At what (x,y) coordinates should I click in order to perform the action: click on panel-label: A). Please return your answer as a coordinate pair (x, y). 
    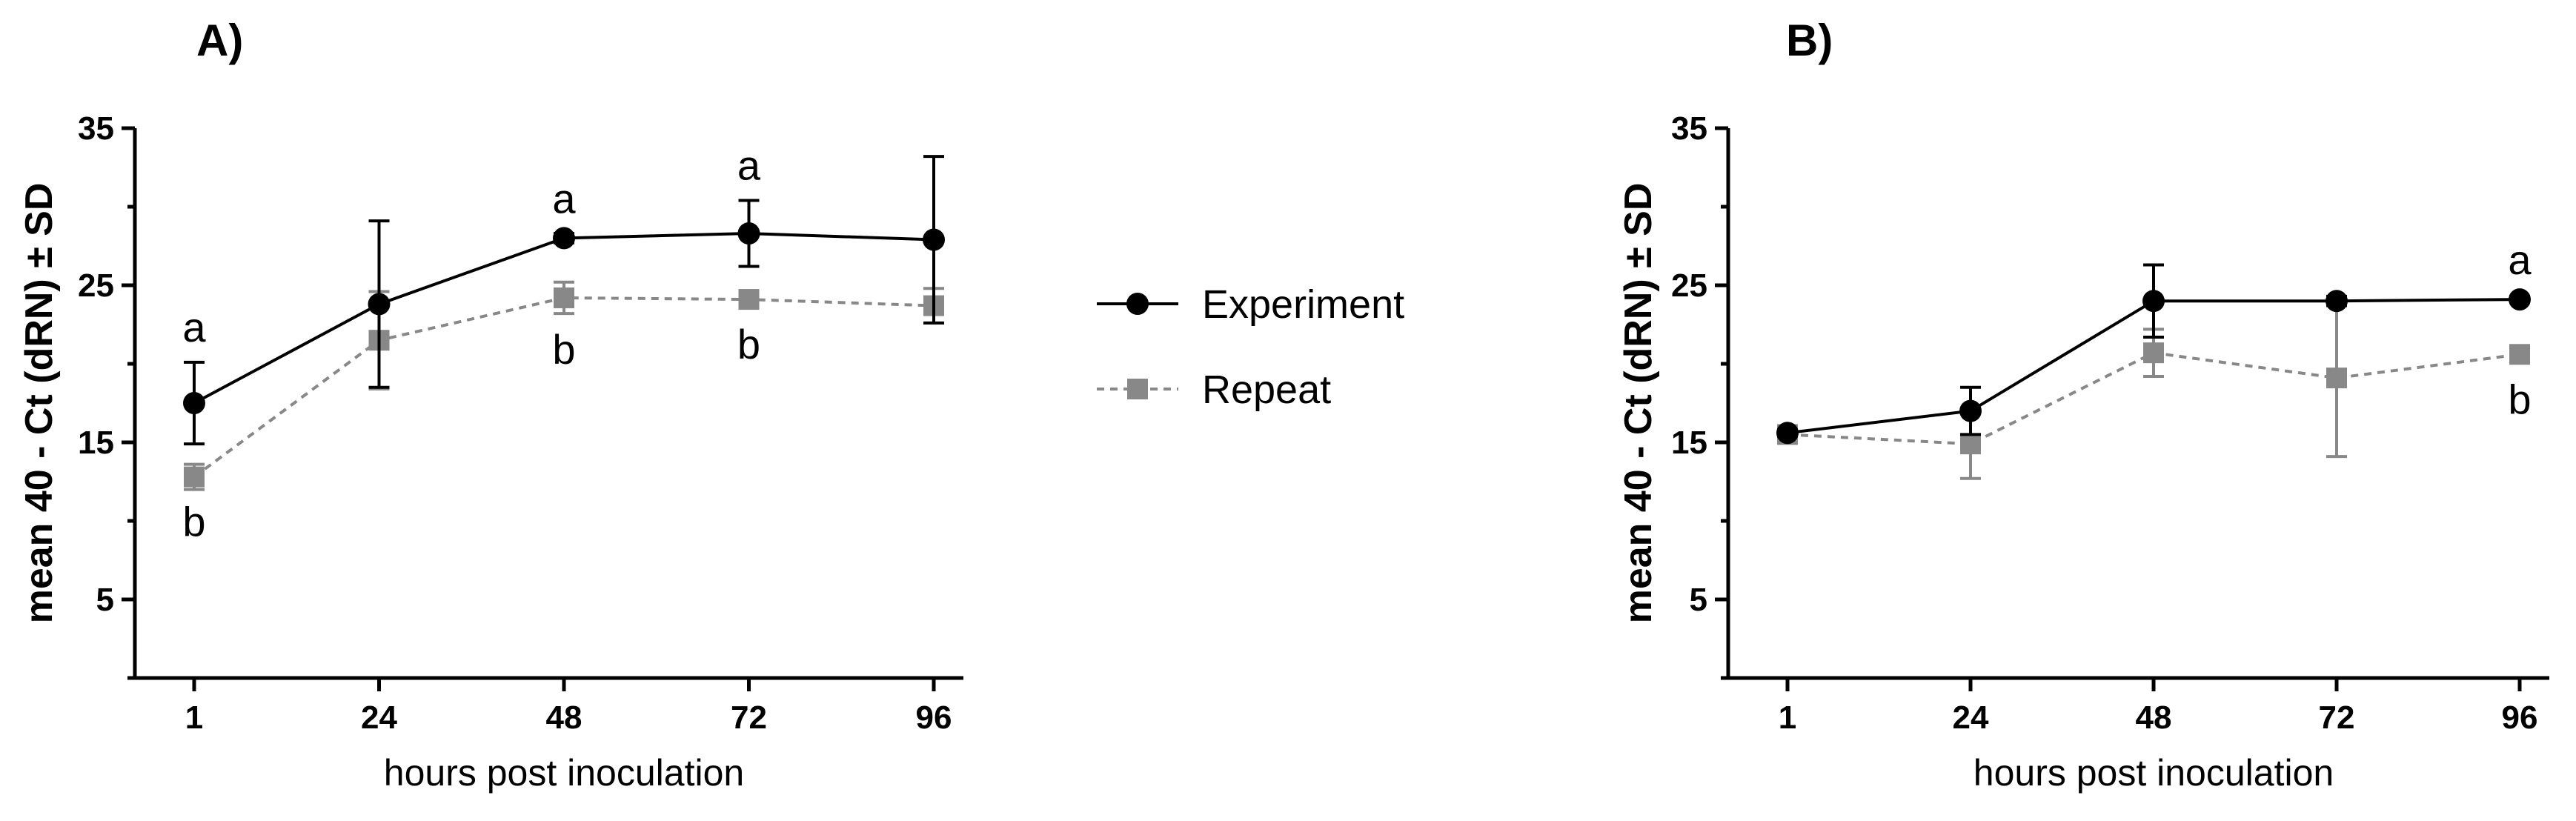
    Looking at the image, I should click on (219, 40).